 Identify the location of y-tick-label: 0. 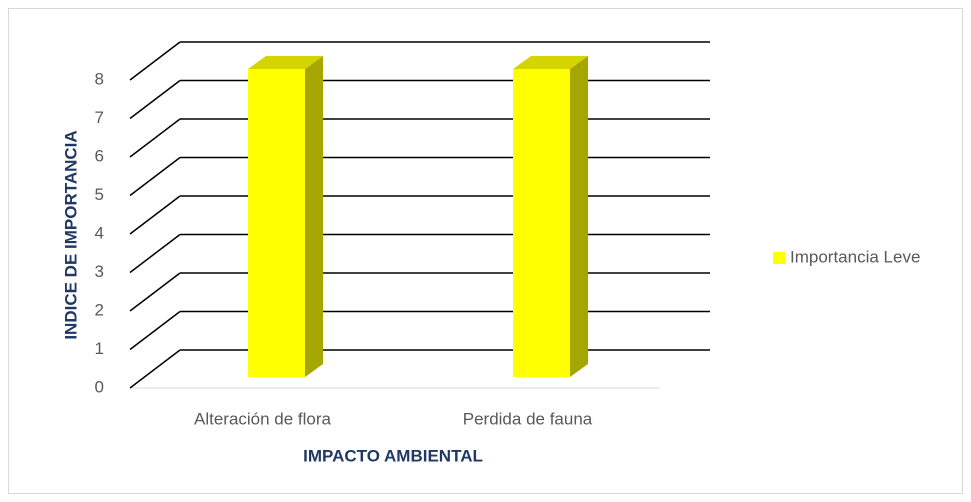
(99, 386).